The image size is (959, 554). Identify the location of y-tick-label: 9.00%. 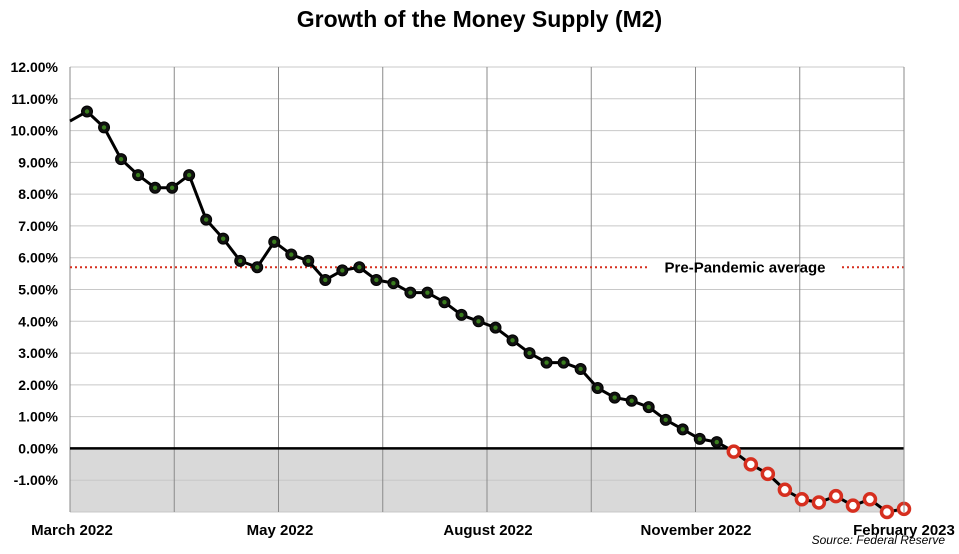
(38, 162).